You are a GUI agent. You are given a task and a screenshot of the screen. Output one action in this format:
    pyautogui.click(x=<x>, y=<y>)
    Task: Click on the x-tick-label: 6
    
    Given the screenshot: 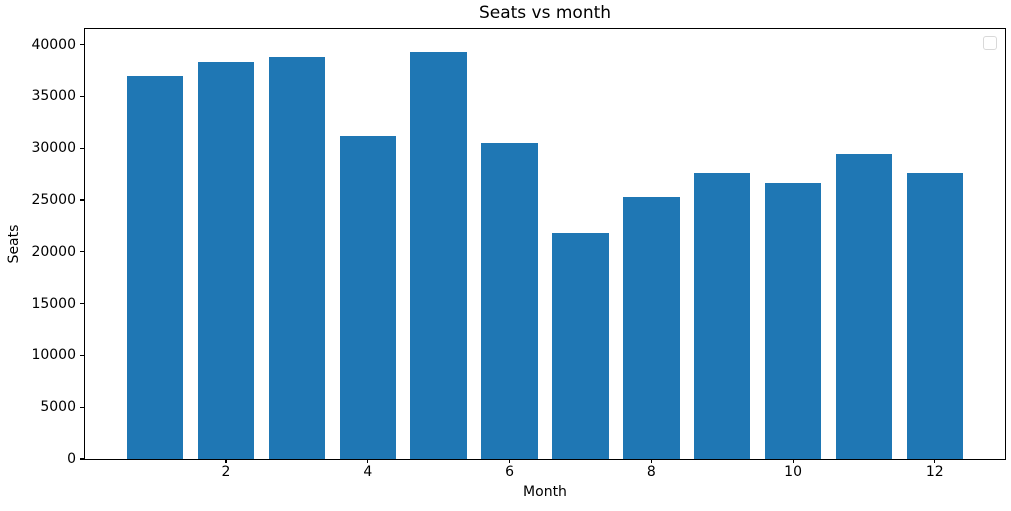 What is the action you would take?
    pyautogui.click(x=510, y=472)
    